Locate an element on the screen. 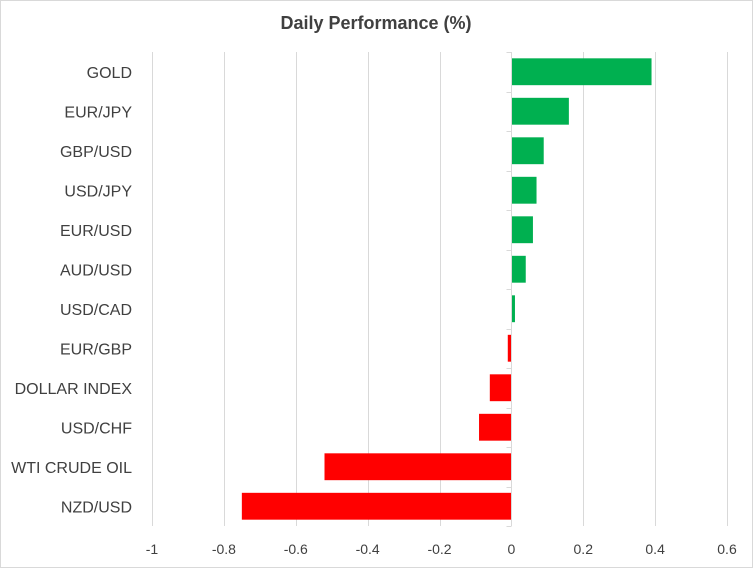 The height and width of the screenshot is (568, 753). x-tick-label: 0.2 is located at coordinates (584, 549).